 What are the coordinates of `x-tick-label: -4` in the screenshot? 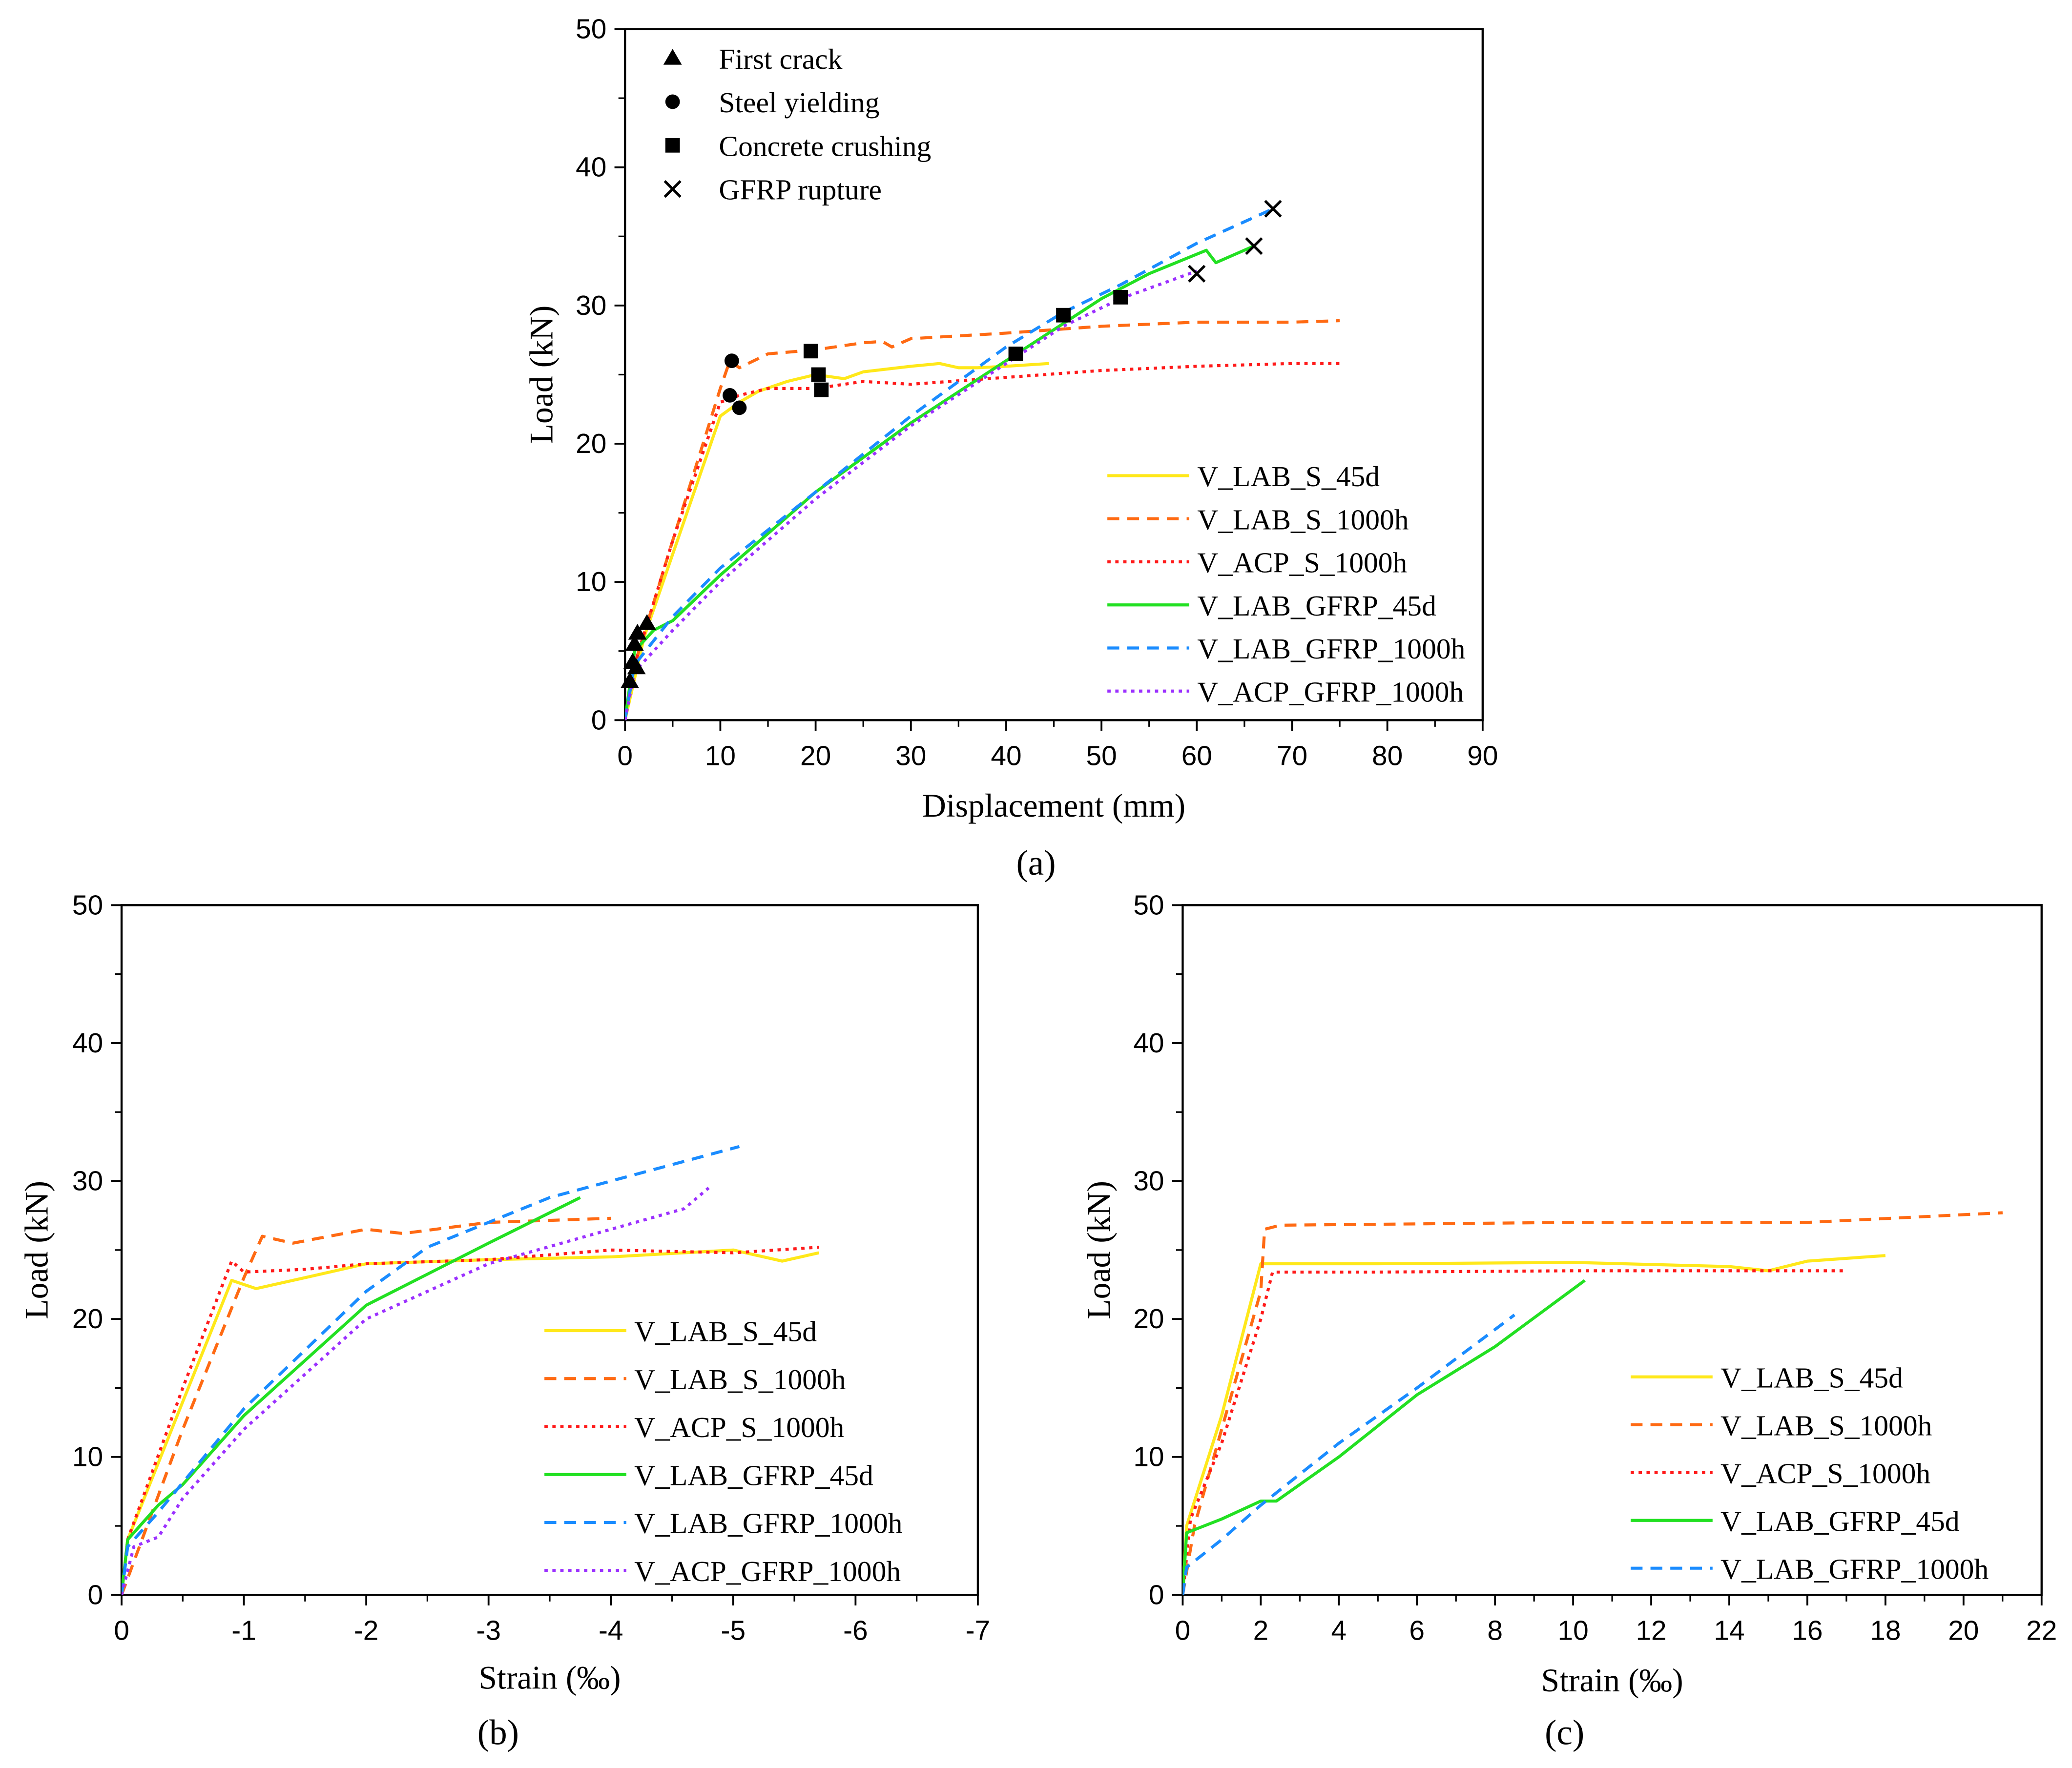 It's located at (611, 1630).